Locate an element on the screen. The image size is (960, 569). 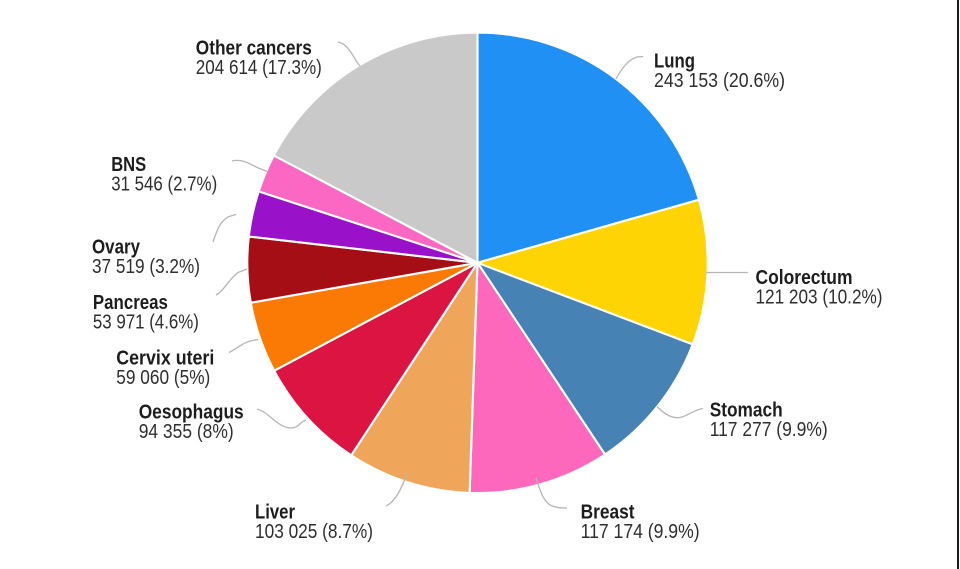
svg-text: 117 277 (9.9%) is located at coordinates (769, 430).